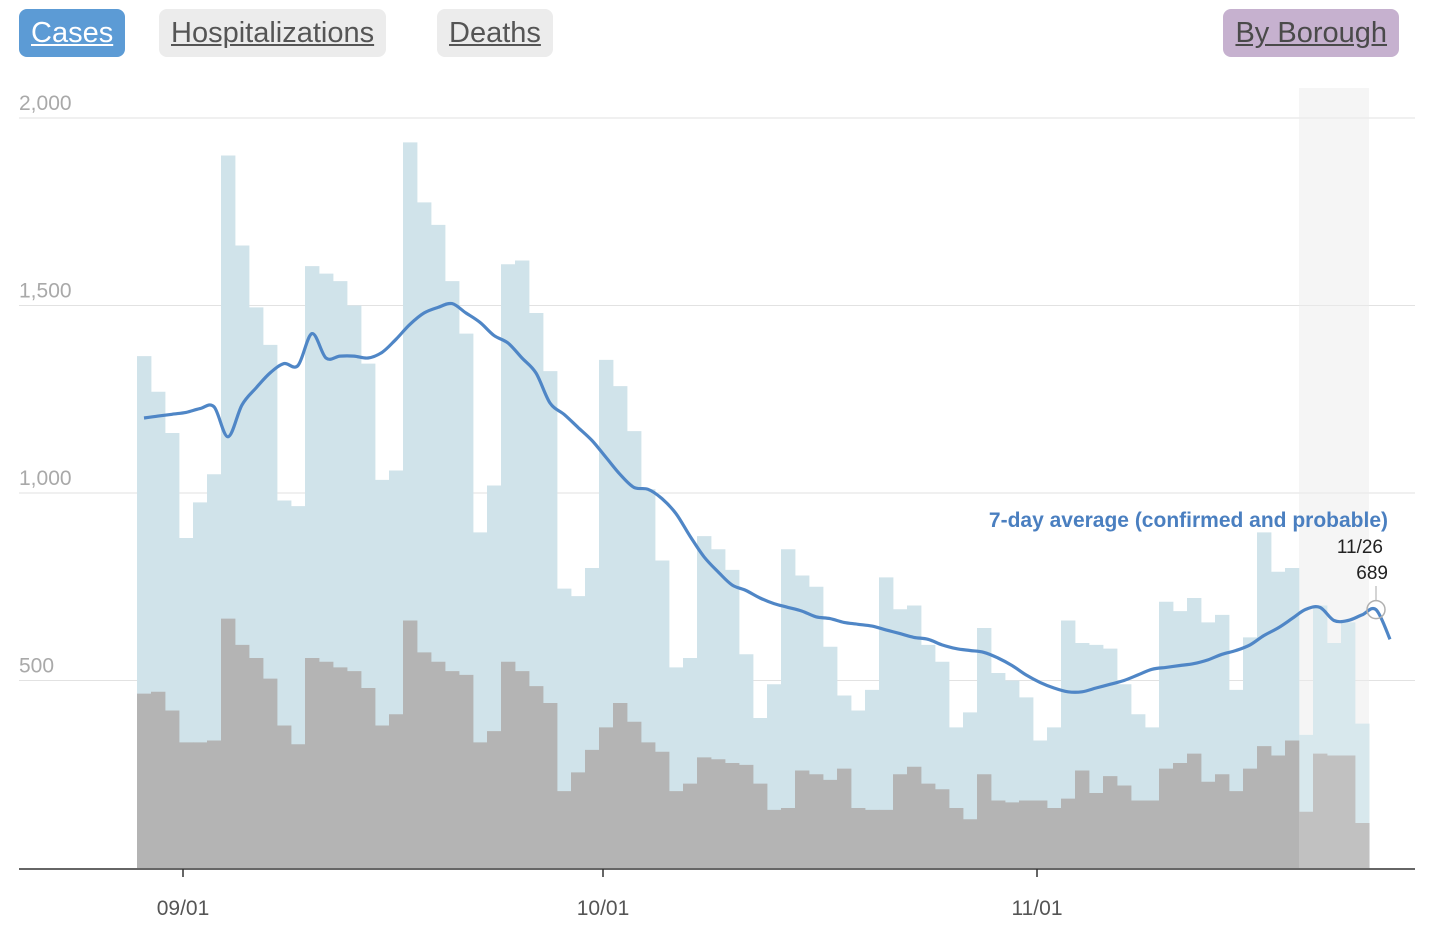  Describe the element at coordinates (1311, 33) in the screenshot. I see `by-borough-button: By Borough` at that location.